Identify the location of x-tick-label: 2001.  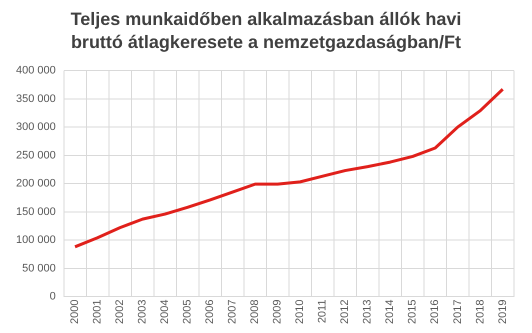
(98, 312).